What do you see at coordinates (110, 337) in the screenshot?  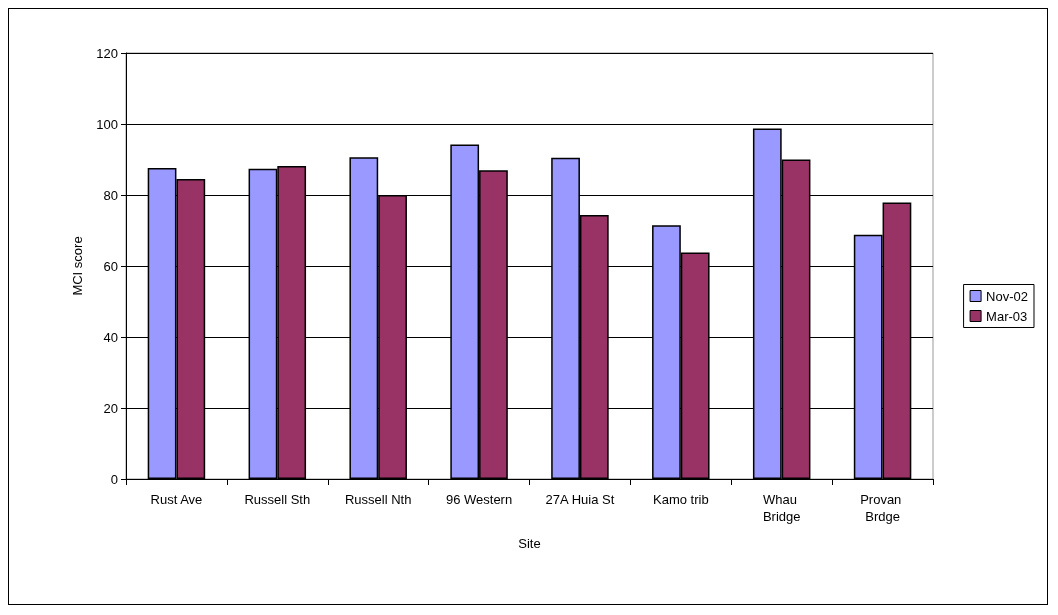 I see `y-tick-label: 40` at bounding box center [110, 337].